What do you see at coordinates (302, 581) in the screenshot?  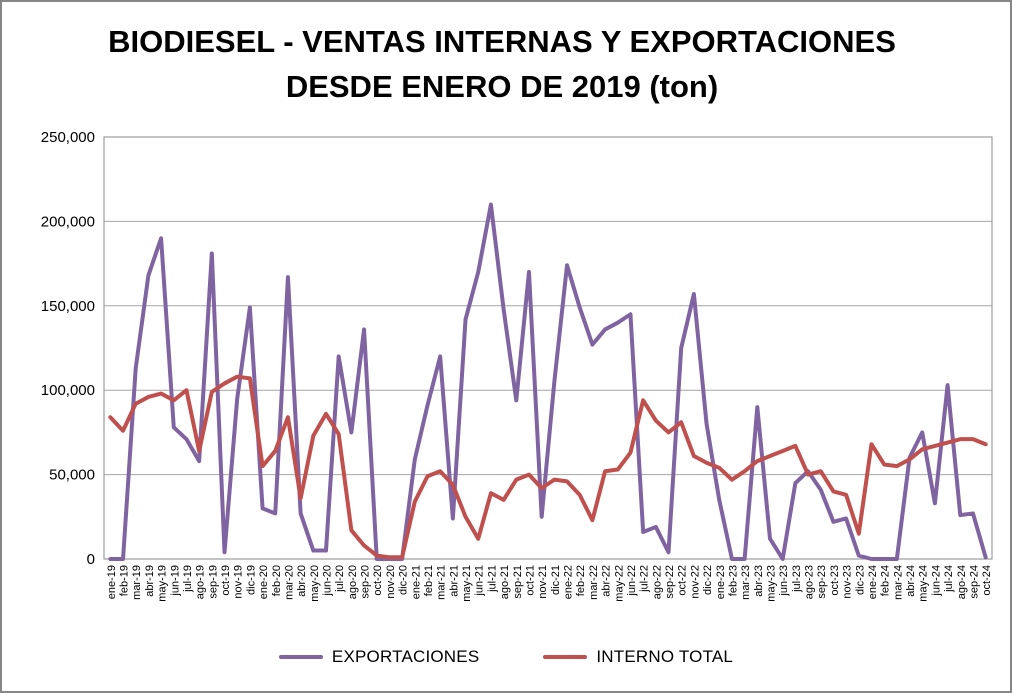 I see `x-axis-label: abr-20` at bounding box center [302, 581].